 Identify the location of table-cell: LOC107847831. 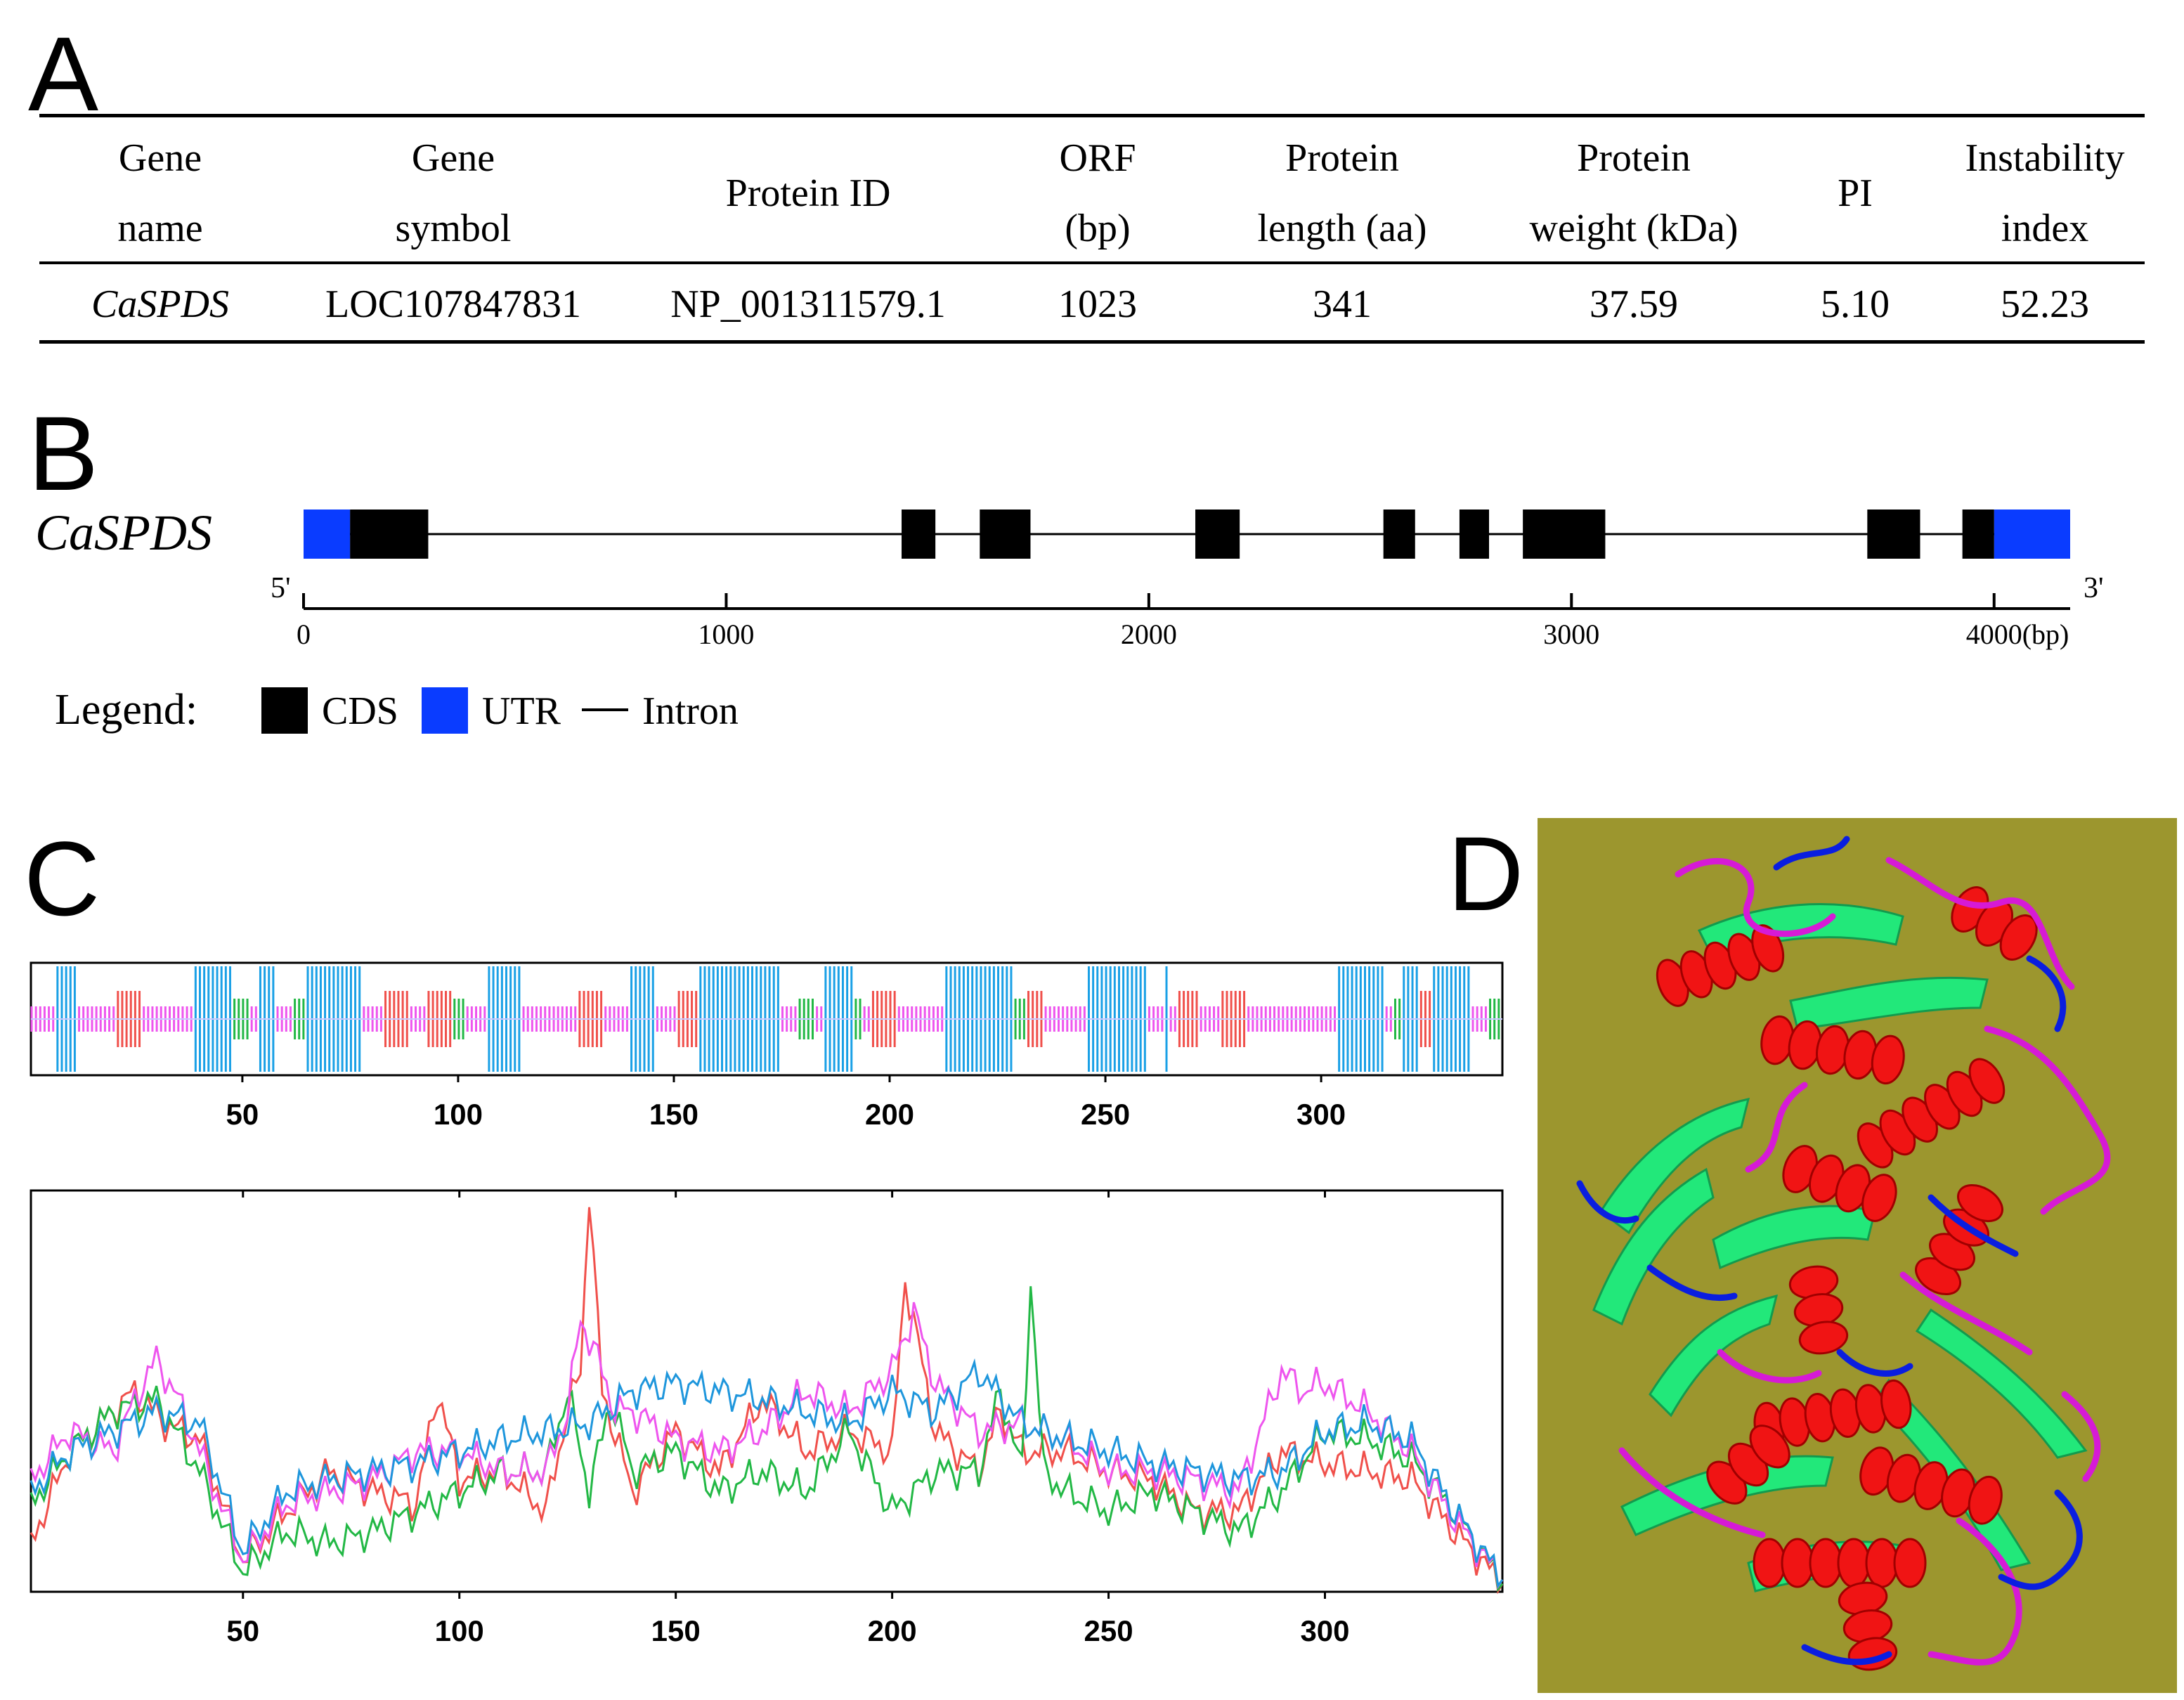
(453, 304).